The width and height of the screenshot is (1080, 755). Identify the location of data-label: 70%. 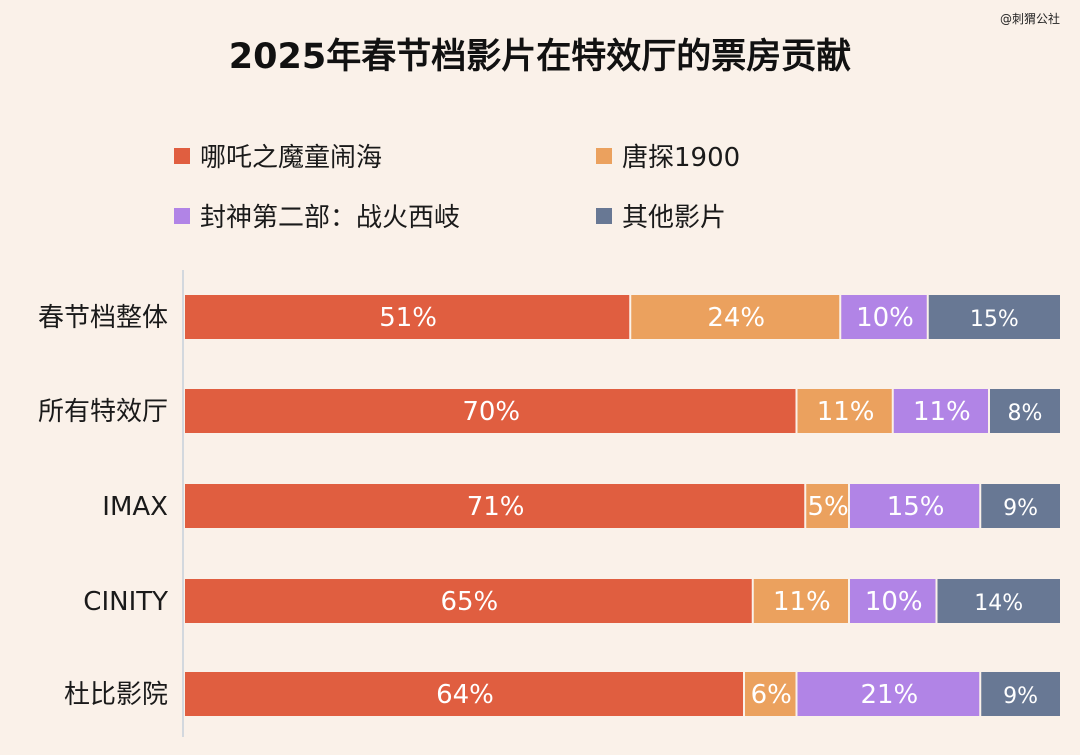
(491, 412).